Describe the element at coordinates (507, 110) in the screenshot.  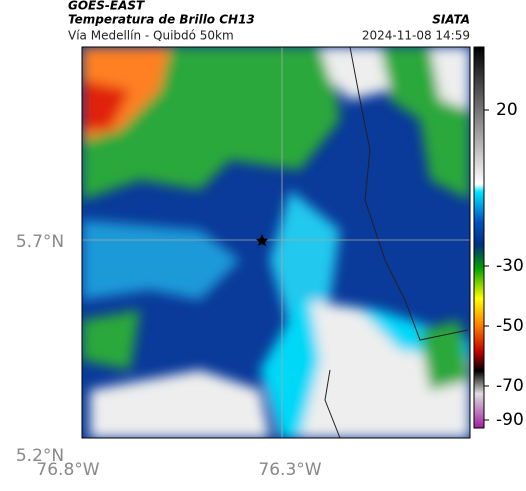
I see `colorbar-tick-label: 20` at that location.